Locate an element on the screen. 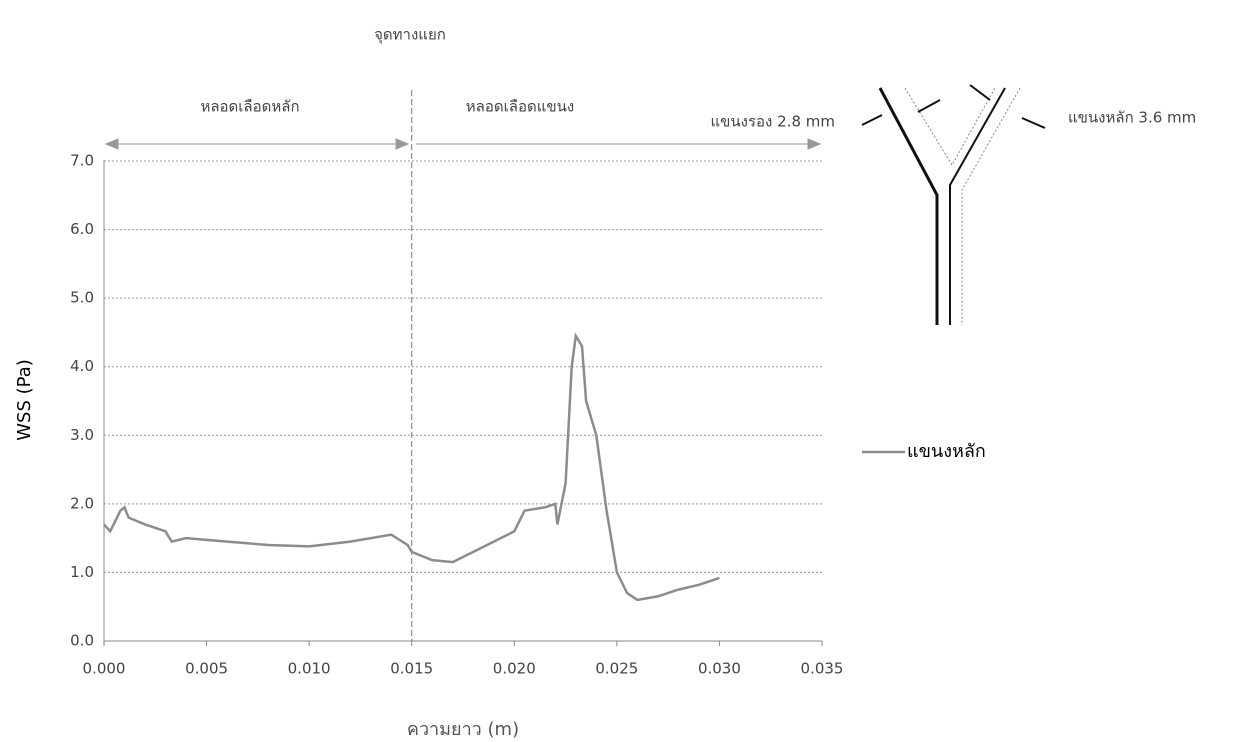 The image size is (1236, 742). major-branch-label: แขนงหลัก 3.6 mm is located at coordinates (1132, 118).